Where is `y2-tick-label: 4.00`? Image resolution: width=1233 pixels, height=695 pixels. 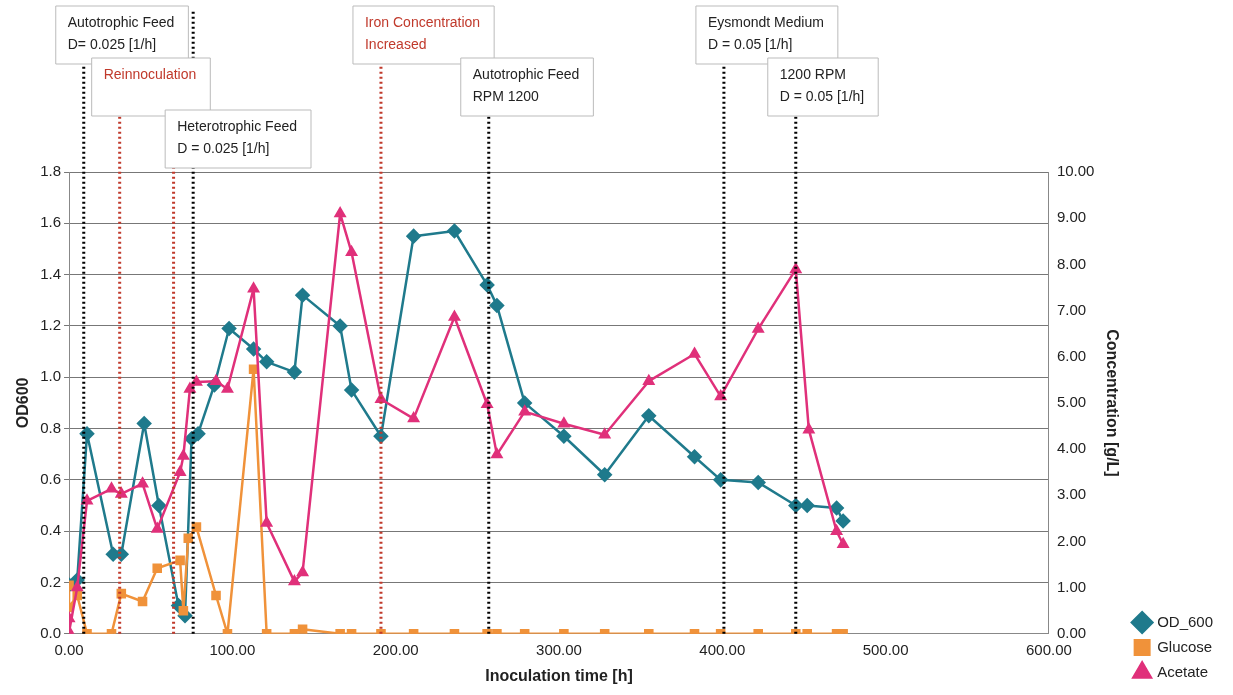
y2-tick-label: 4.00 is located at coordinates (1071, 448).